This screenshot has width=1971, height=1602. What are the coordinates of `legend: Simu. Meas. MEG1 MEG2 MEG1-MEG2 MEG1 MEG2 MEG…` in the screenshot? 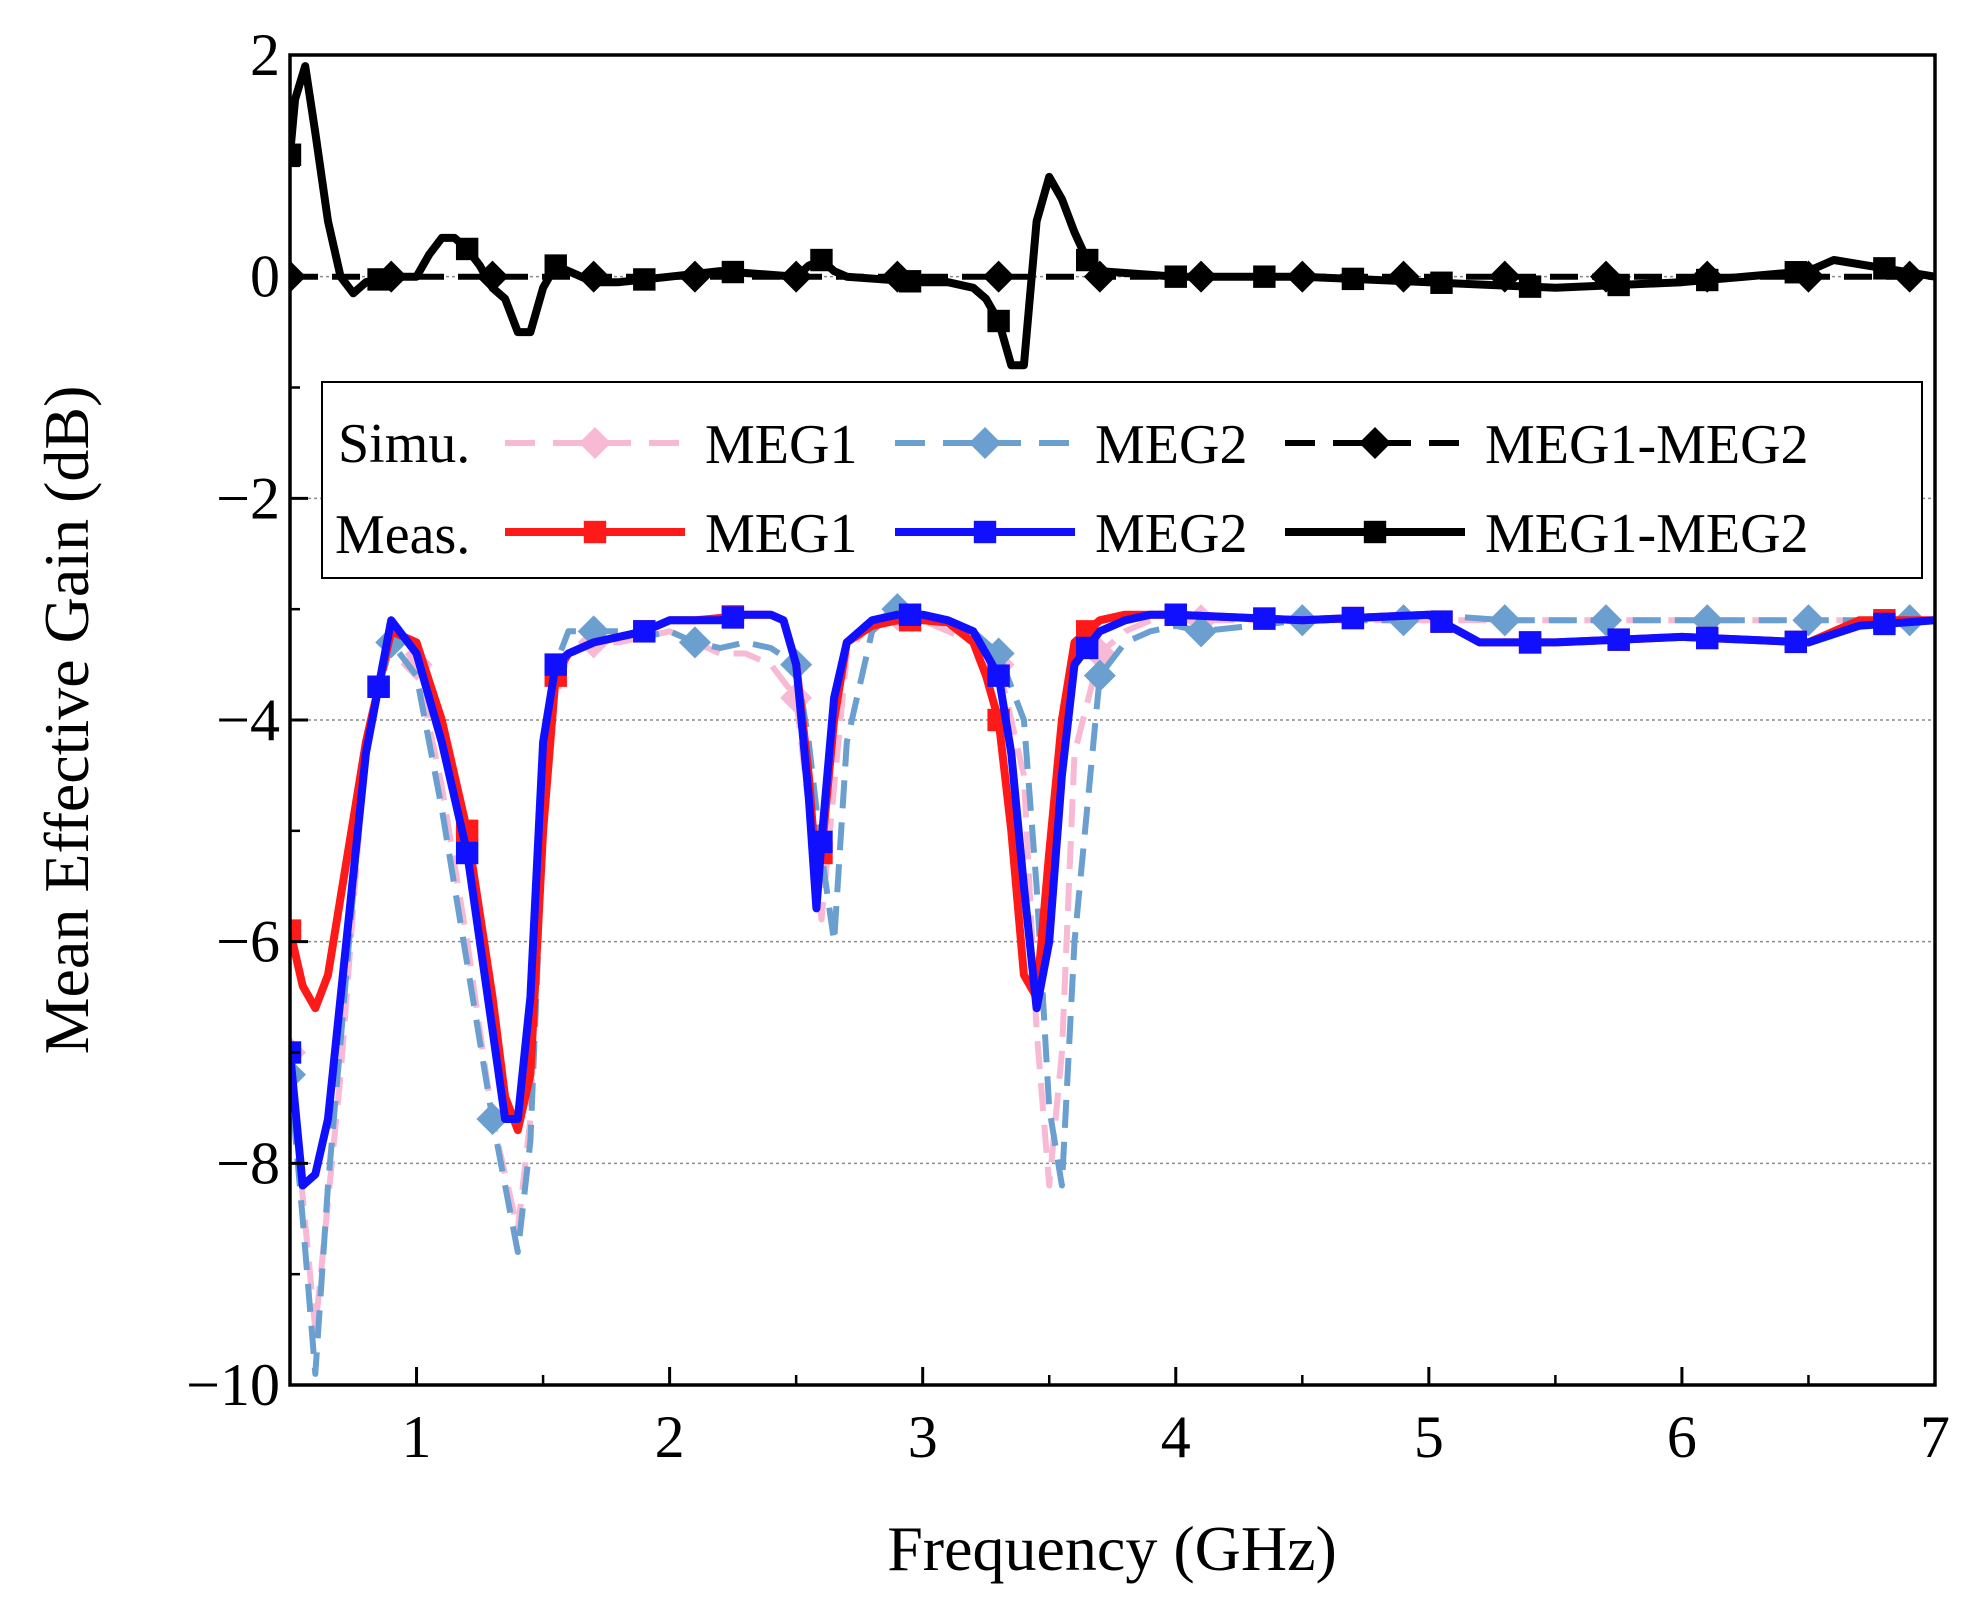 It's located at (1122, 480).